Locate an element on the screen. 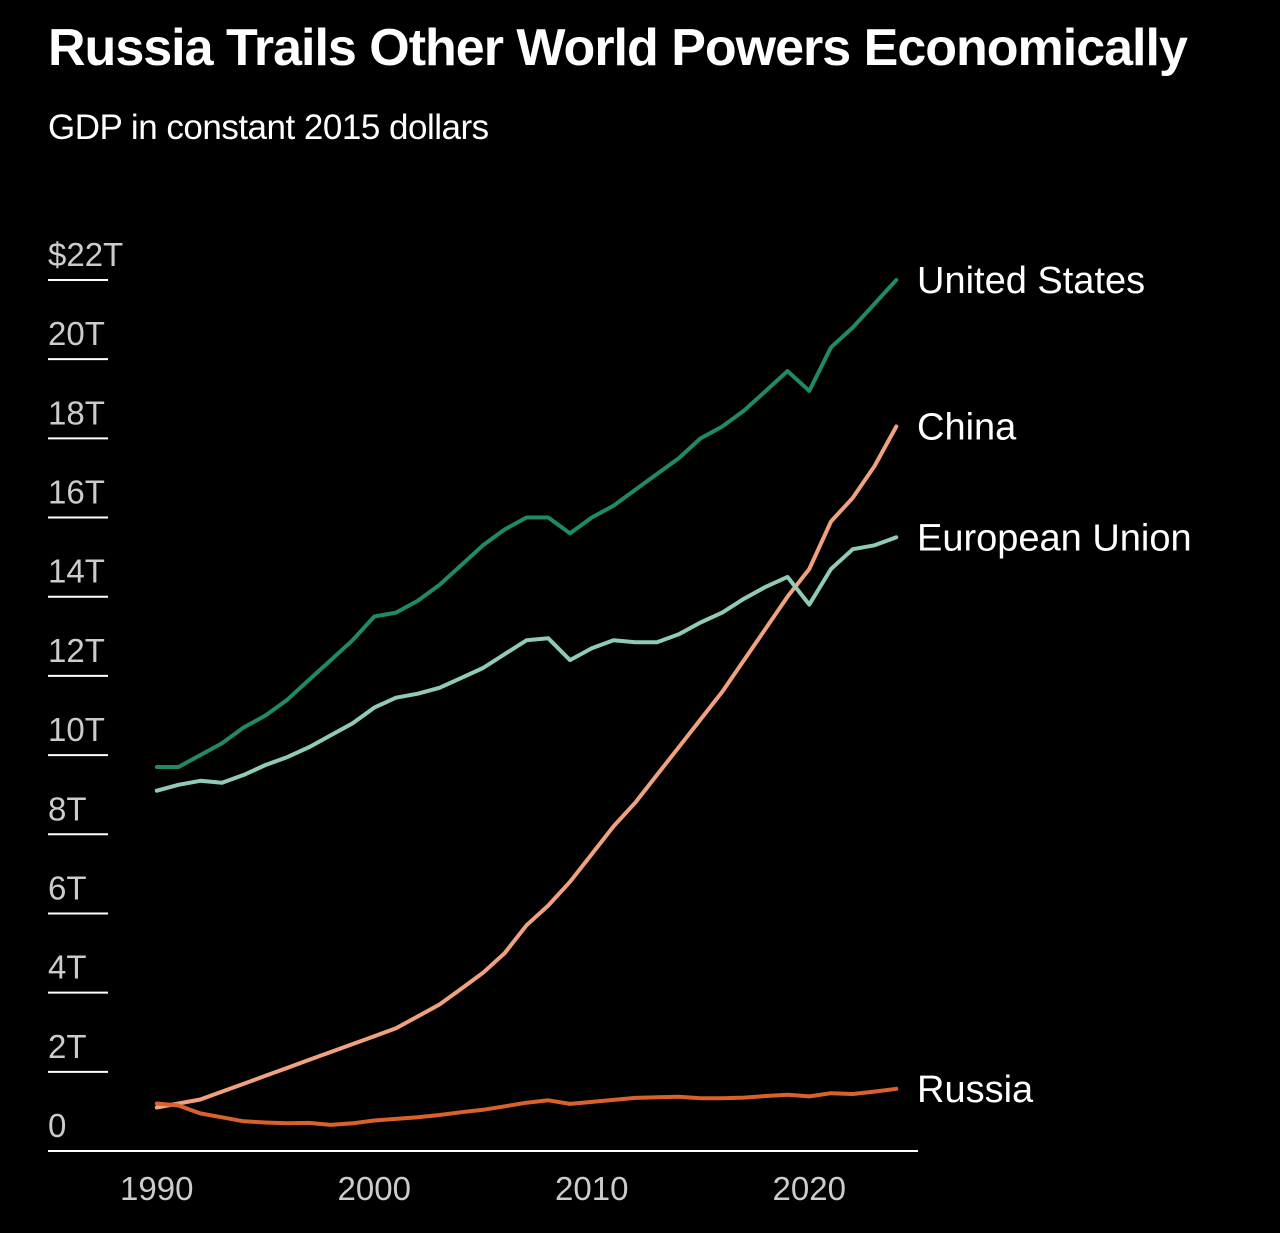  y-tick-label: 8T is located at coordinates (67, 808).